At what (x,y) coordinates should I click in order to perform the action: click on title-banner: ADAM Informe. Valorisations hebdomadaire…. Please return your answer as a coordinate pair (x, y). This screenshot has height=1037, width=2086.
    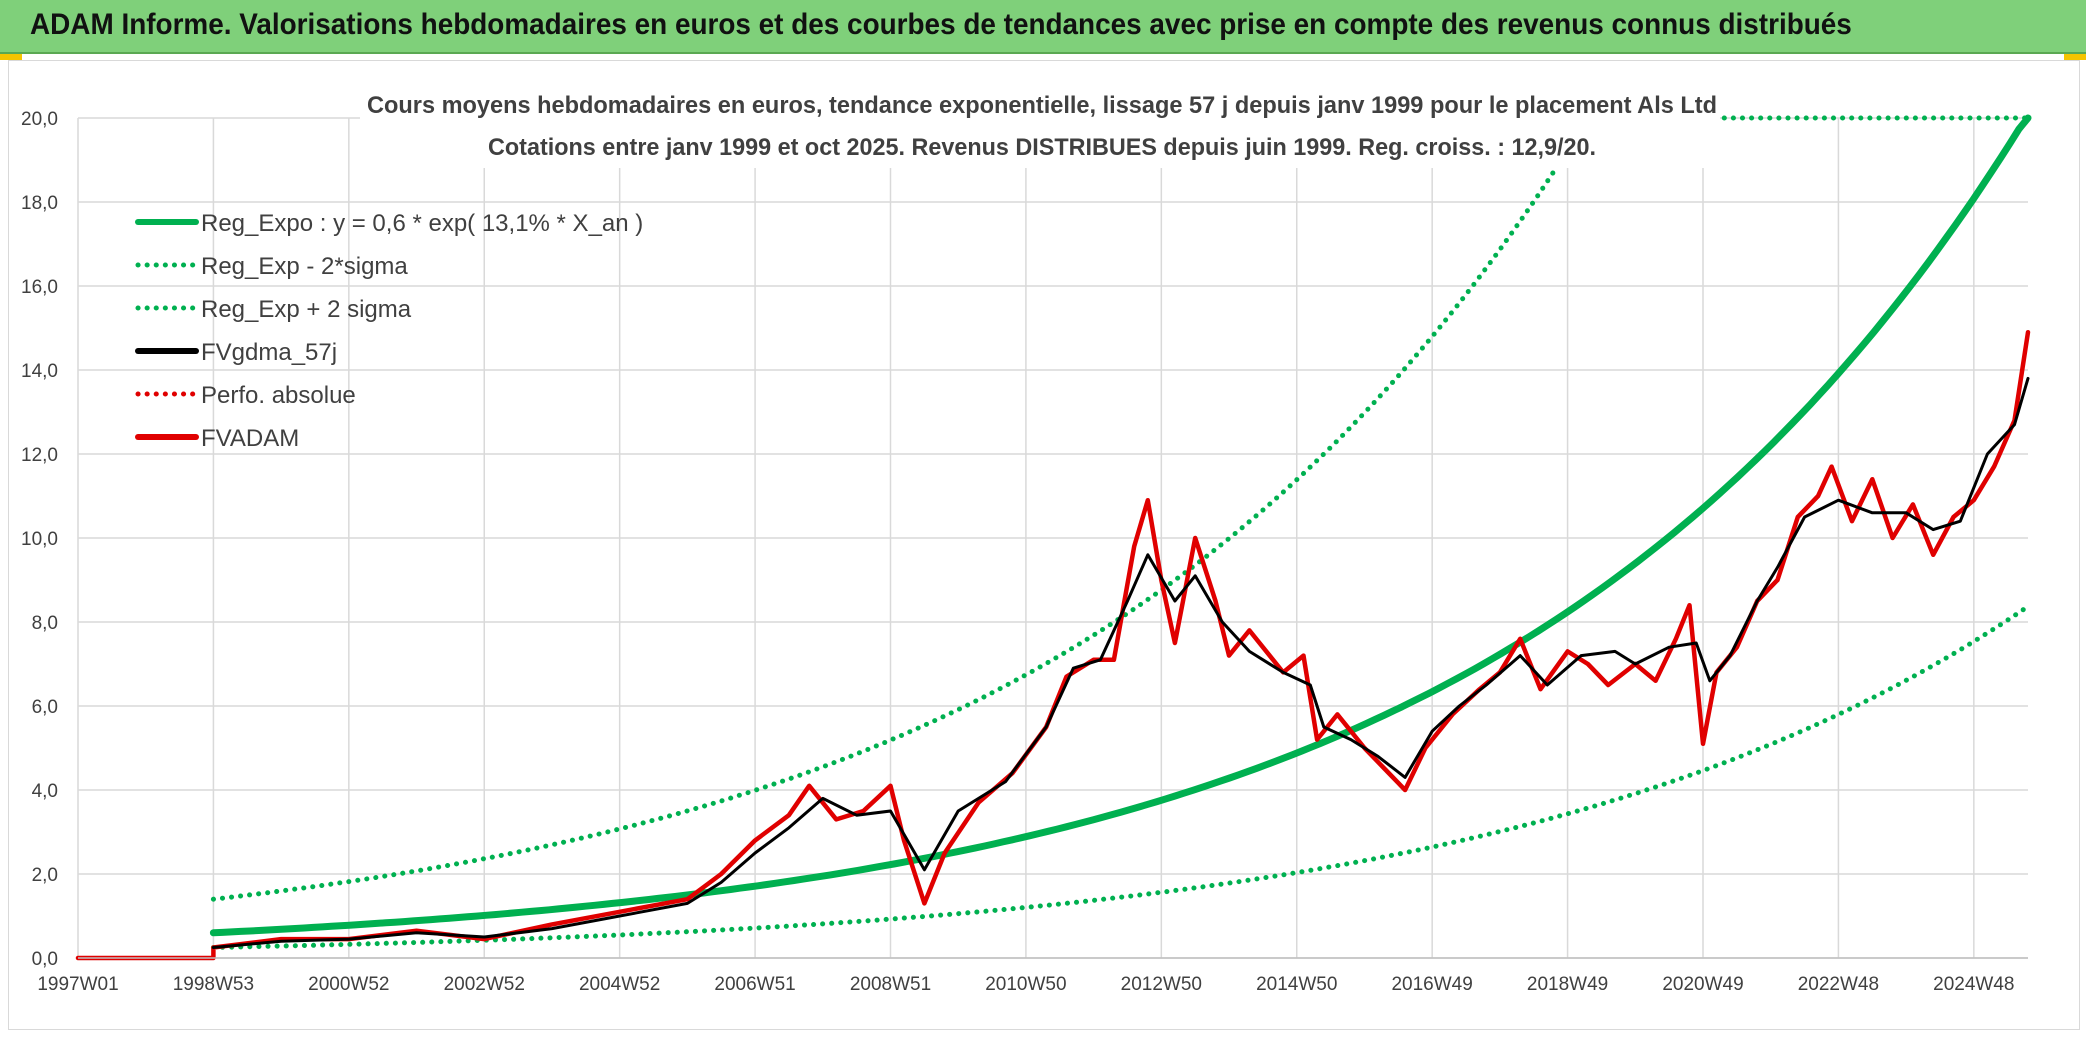
    Looking at the image, I should click on (1043, 27).